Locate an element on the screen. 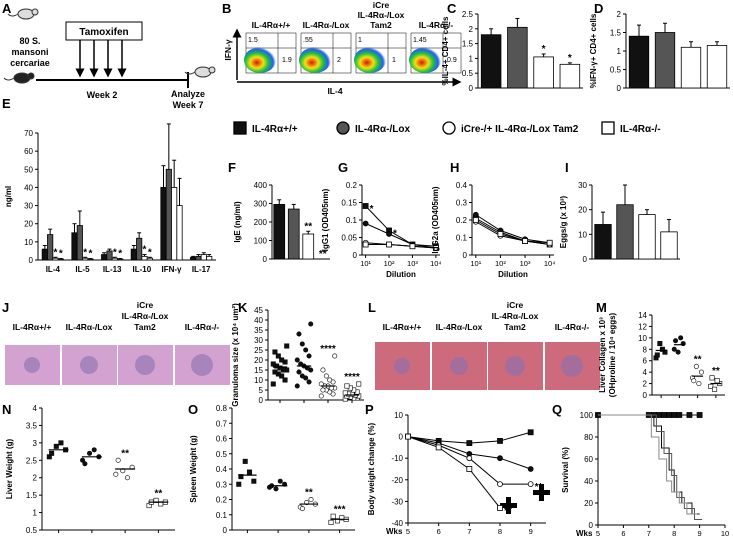 Image resolution: width=733 pixels, height=547 pixels. y-axis-label: %IFN-γ+ CD4+ cells is located at coordinates (593, 50).